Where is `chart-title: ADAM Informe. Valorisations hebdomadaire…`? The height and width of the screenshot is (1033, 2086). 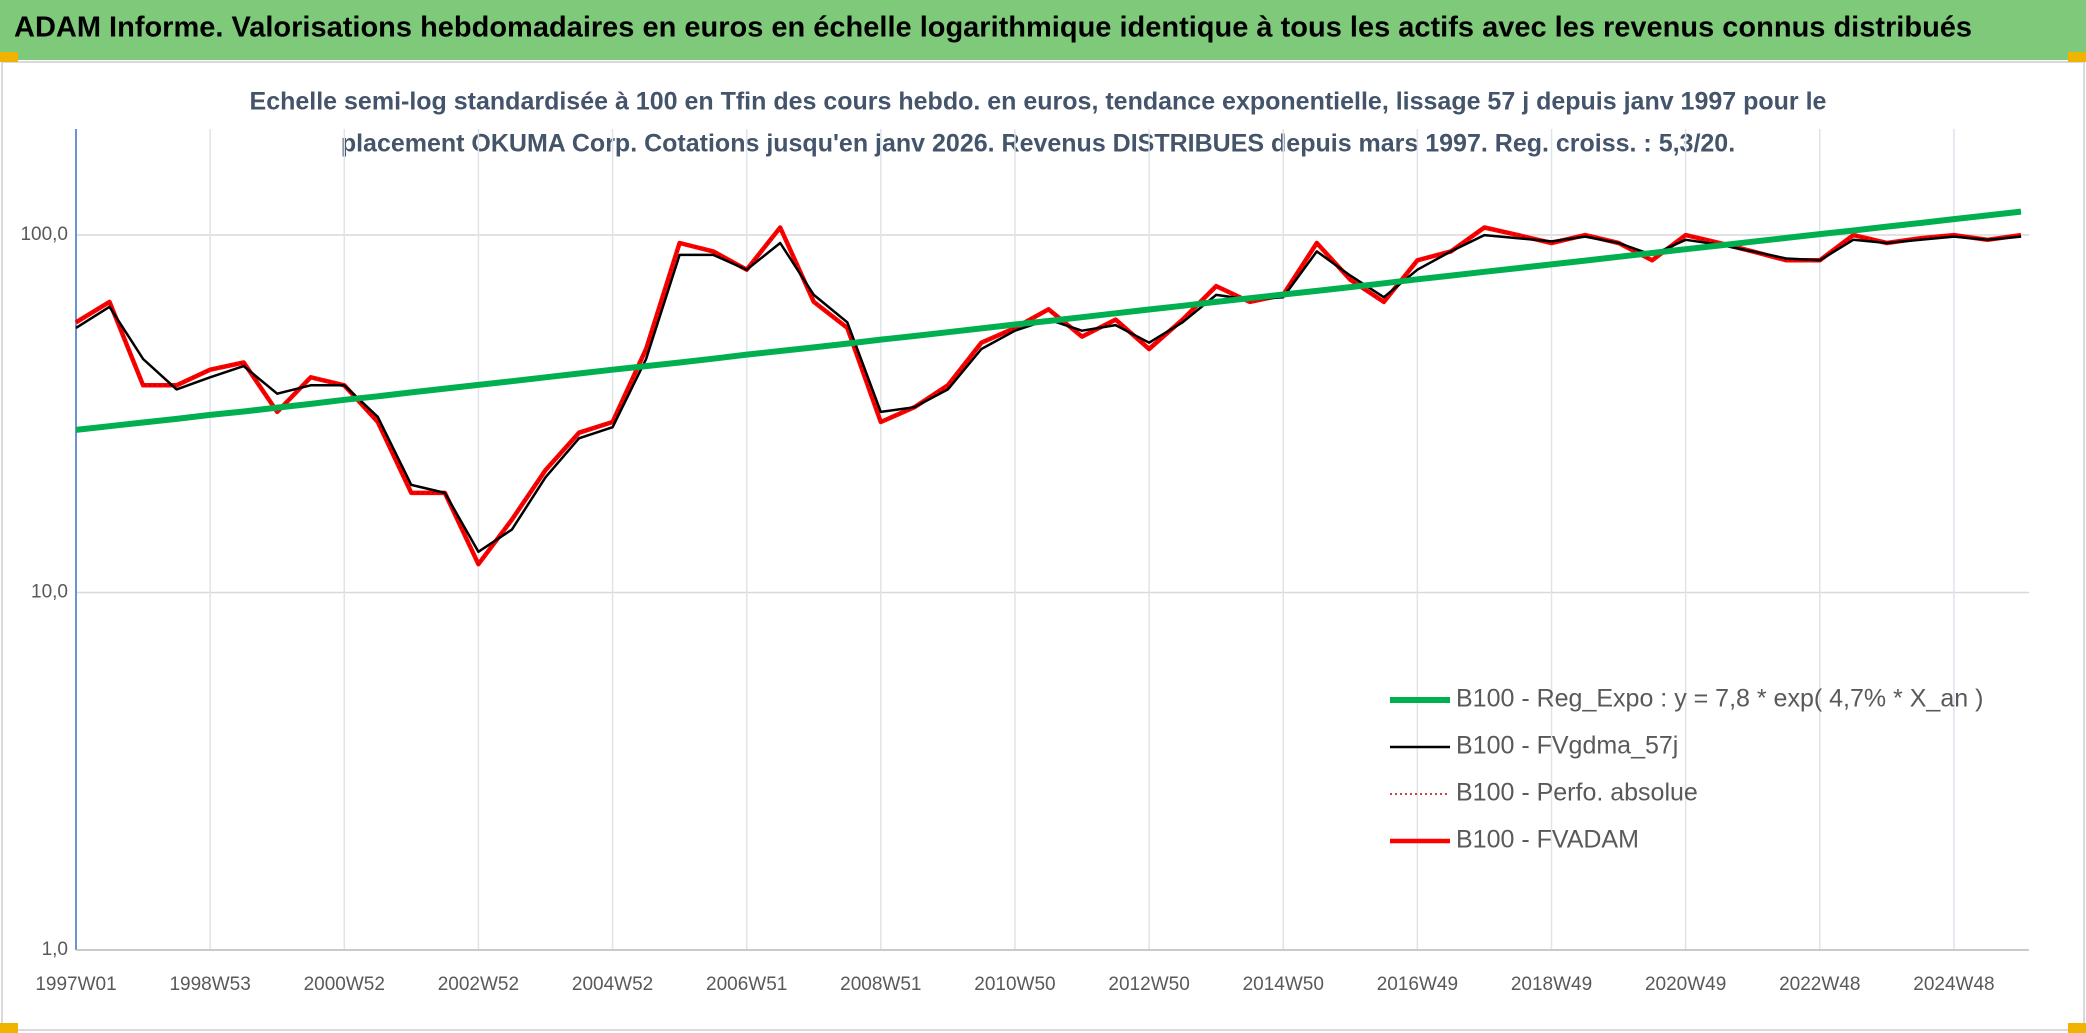 chart-title: ADAM Informe. Valorisations hebdomadaire… is located at coordinates (993, 28).